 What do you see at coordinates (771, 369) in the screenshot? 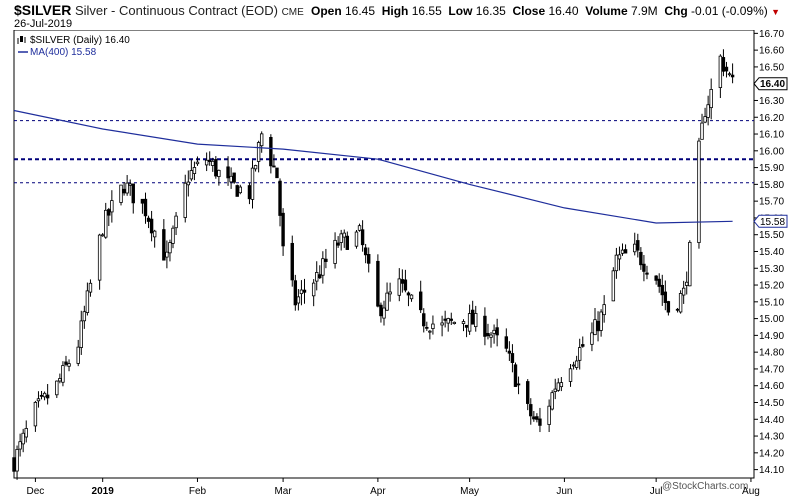
I see `y-tick-label: 14.70` at bounding box center [771, 369].